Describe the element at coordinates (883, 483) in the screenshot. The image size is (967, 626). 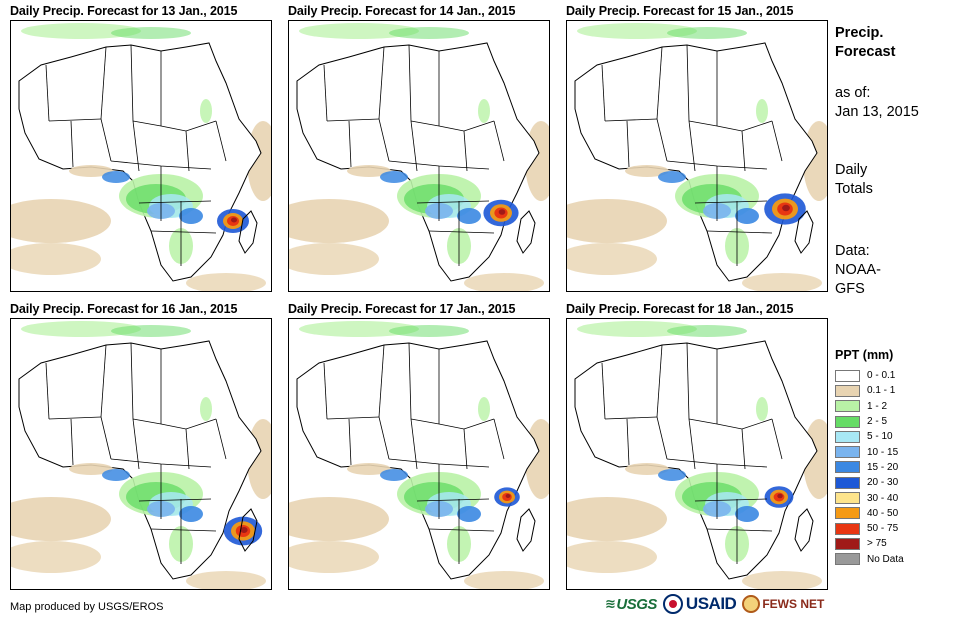
I see `legend-label: 20 - 30` at that location.